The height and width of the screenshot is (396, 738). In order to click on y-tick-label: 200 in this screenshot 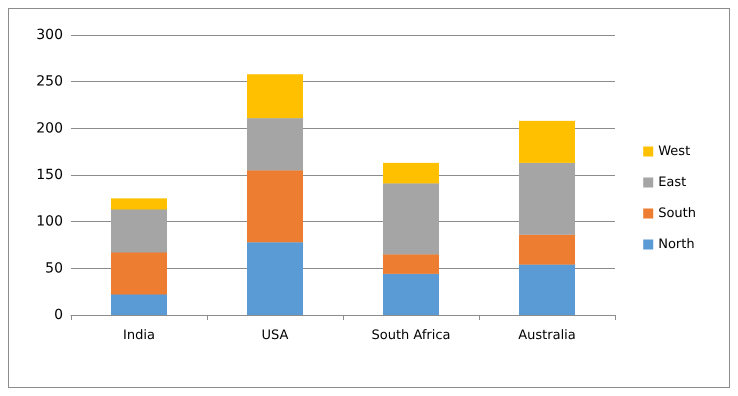, I will do `click(49, 128)`.